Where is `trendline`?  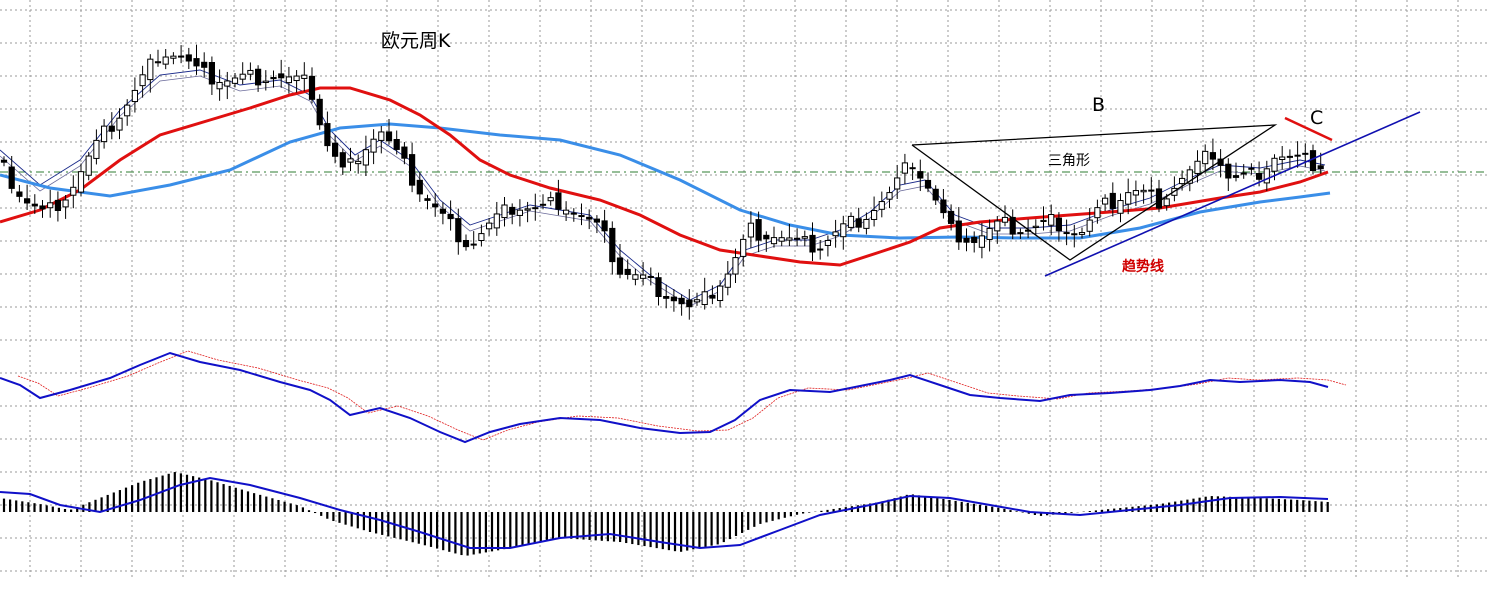
trendline is located at coordinates (1232, 194).